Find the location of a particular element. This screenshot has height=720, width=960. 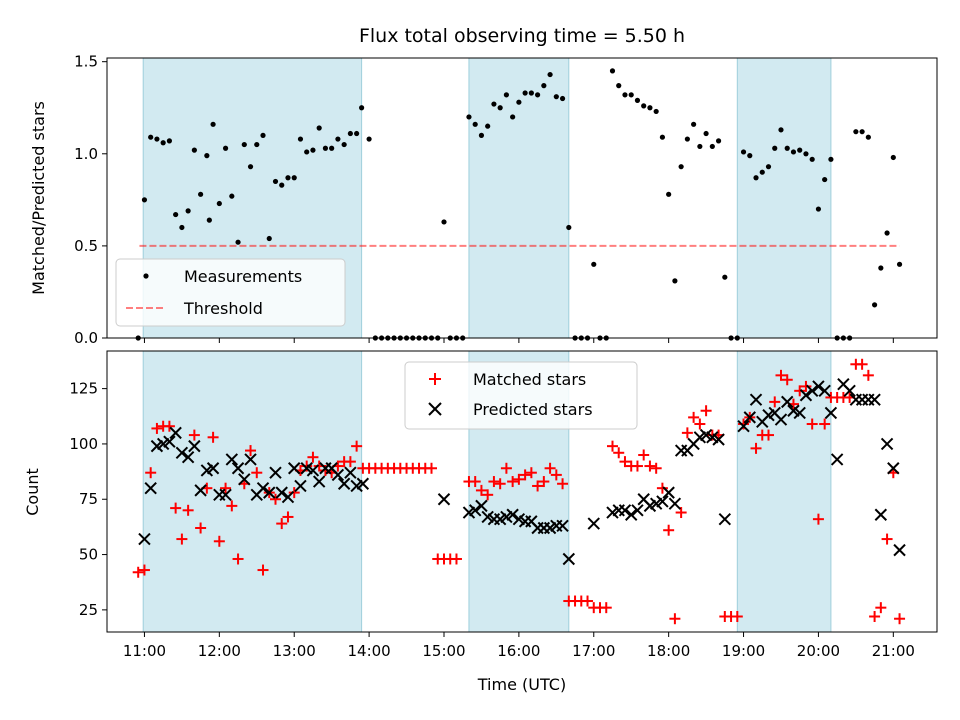

y-tick-label: 0.5 is located at coordinates (86, 246).